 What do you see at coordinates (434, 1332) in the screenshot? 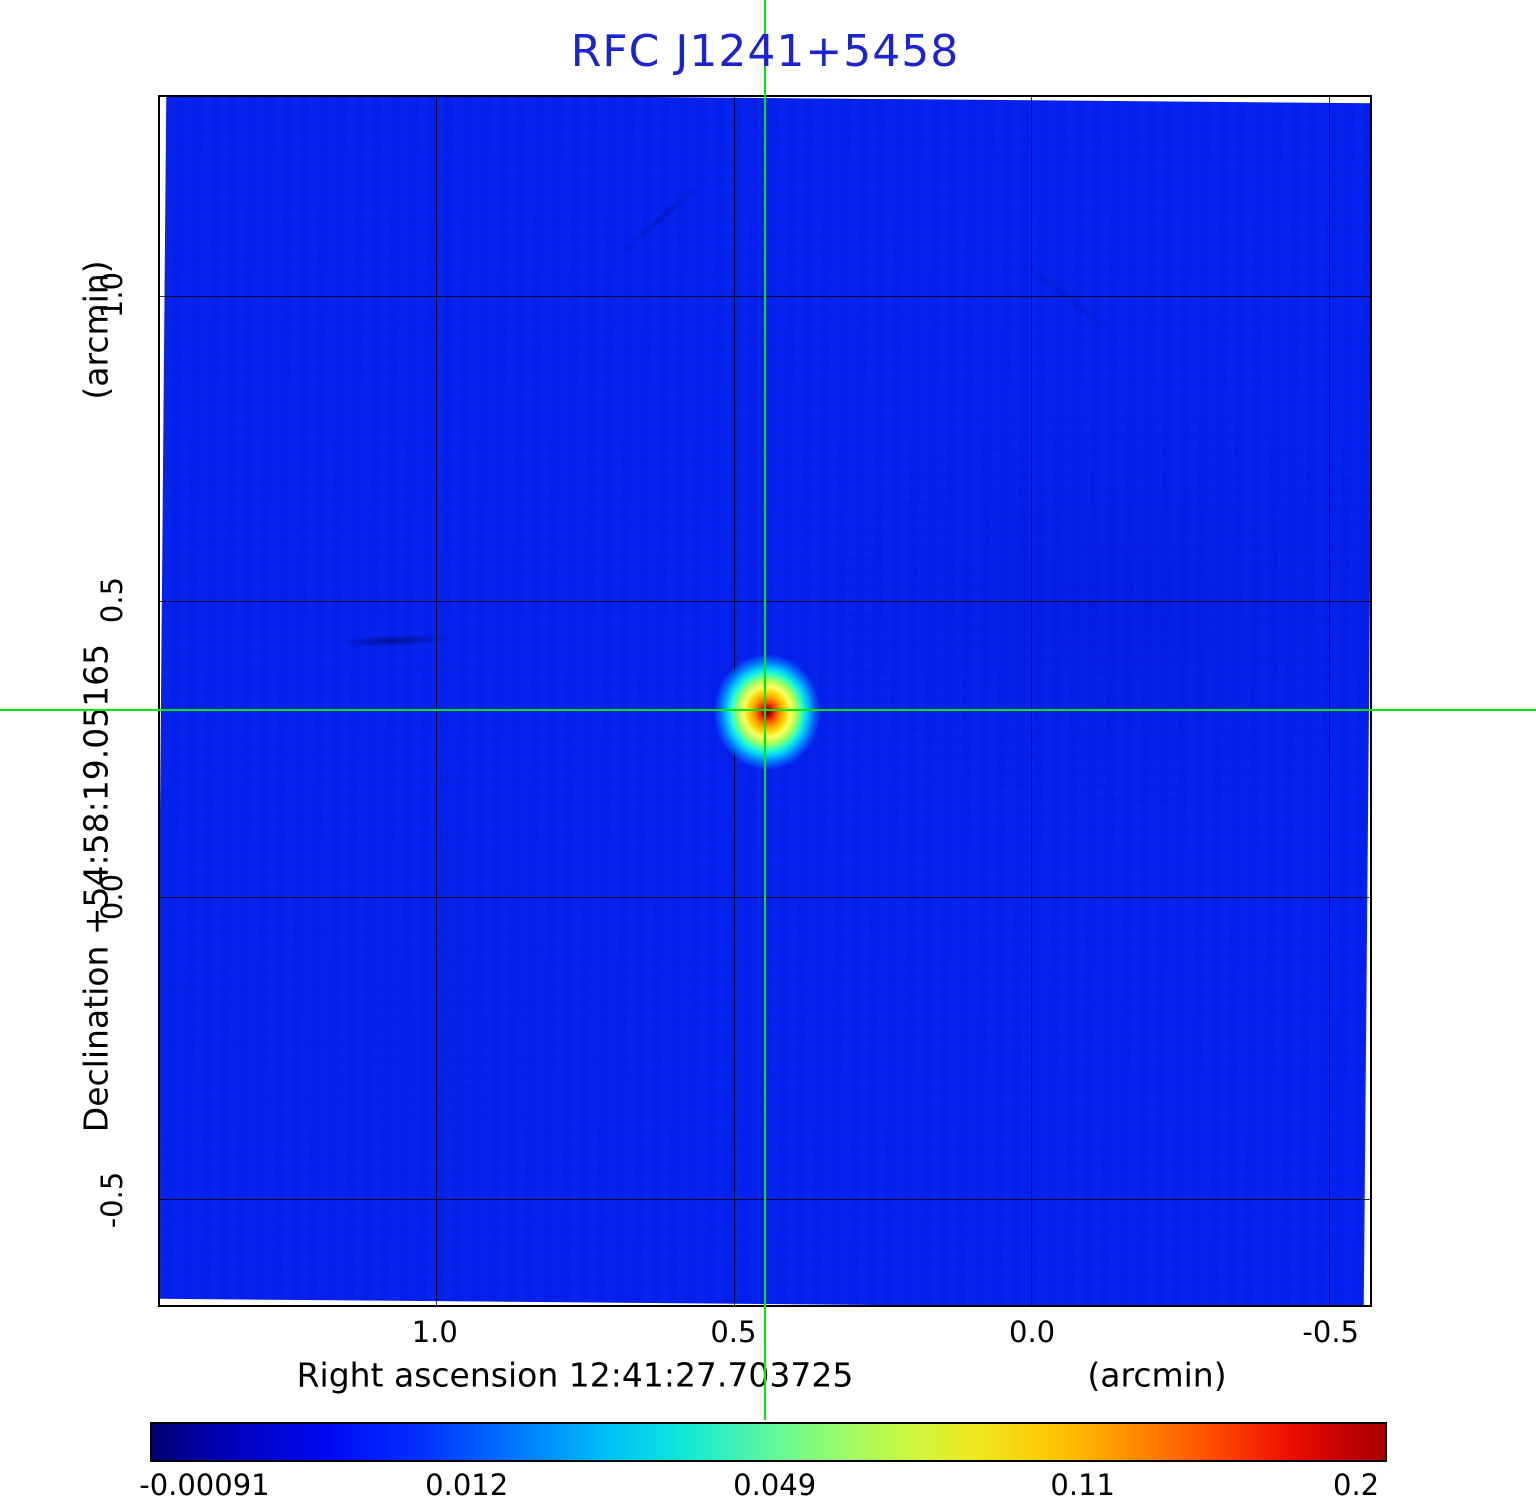
I see `x-tick-label: 1.0` at bounding box center [434, 1332].